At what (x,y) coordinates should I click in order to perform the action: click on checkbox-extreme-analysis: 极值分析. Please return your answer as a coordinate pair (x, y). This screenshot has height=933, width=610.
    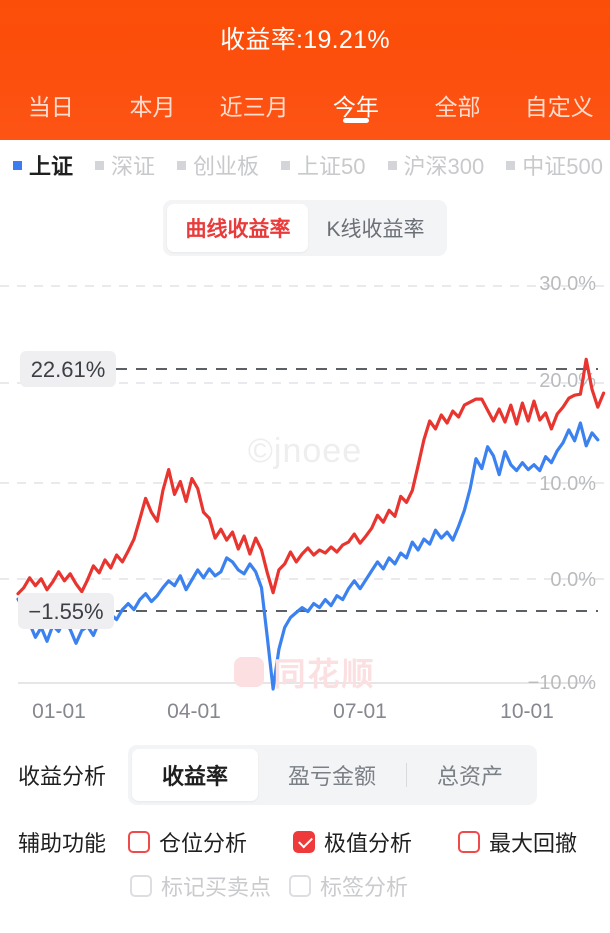
    Looking at the image, I should click on (352, 842).